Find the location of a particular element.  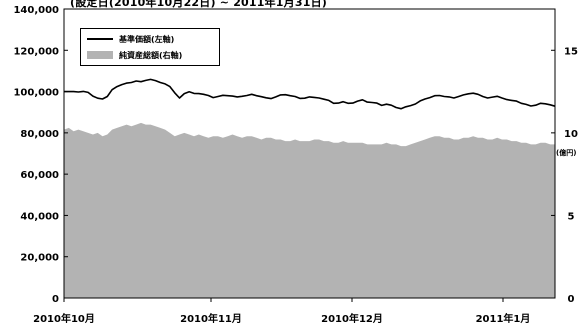

legend-item-assets: 純資産総額(右軸) is located at coordinates (134, 55).